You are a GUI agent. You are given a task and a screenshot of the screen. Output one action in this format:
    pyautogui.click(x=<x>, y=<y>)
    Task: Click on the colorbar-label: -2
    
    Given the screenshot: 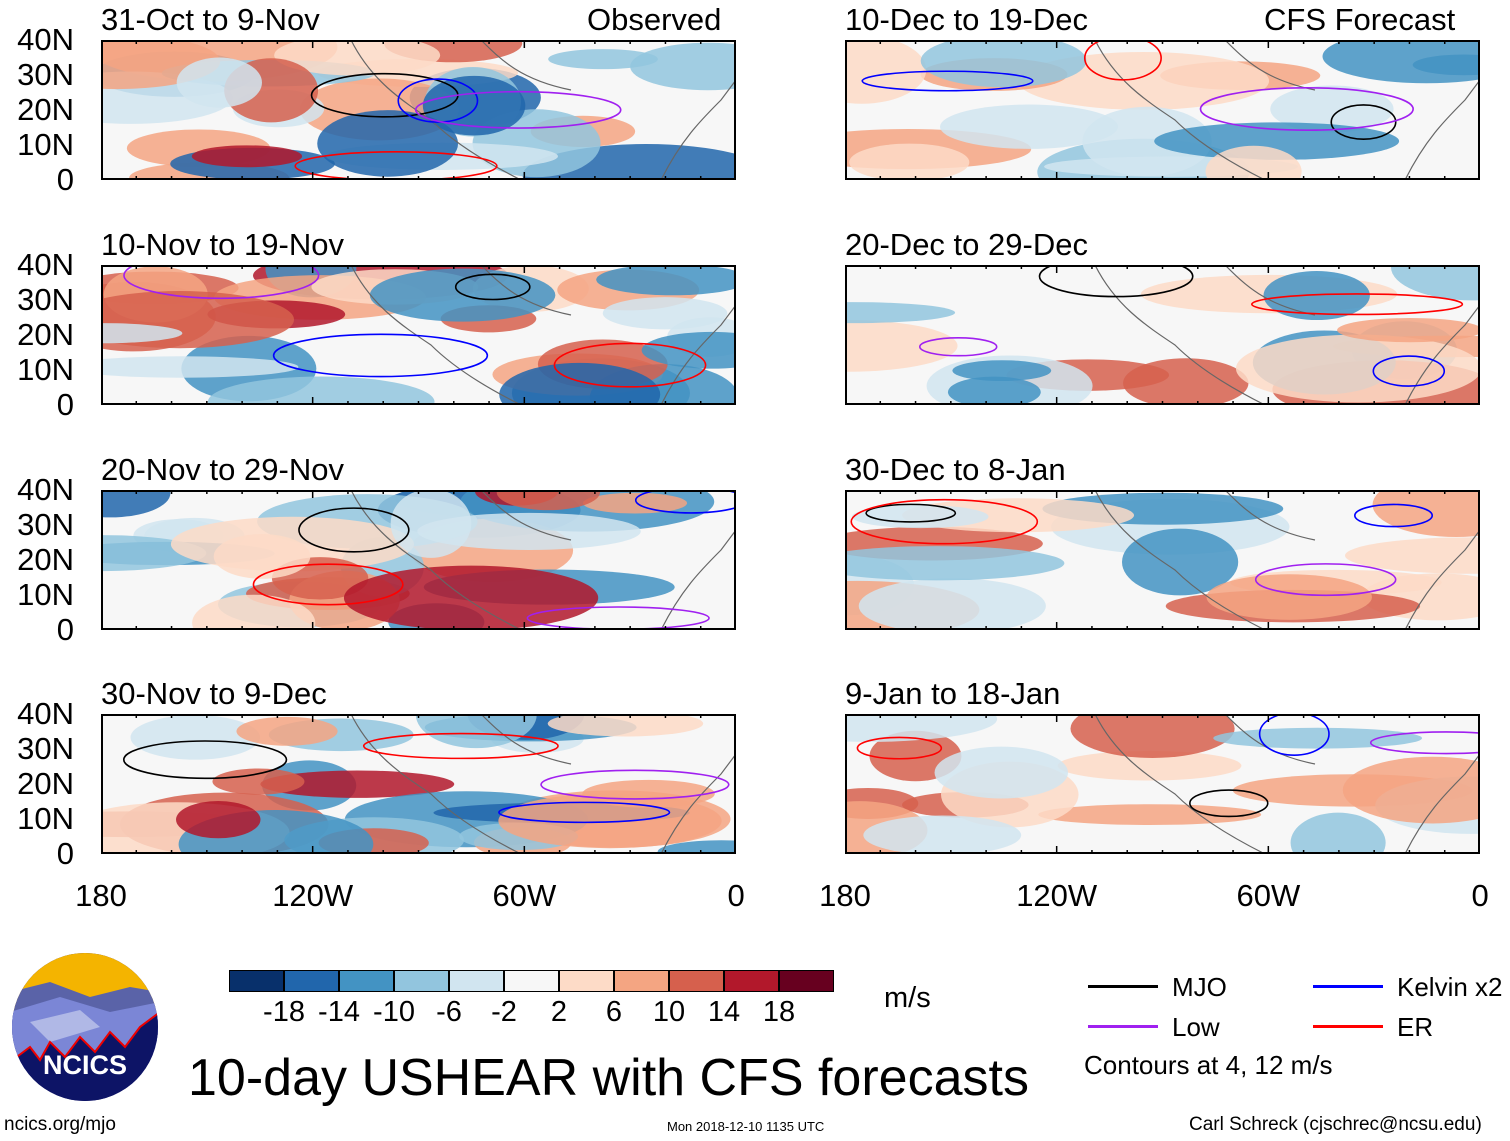 What is the action you would take?
    pyautogui.click(x=504, y=1012)
    